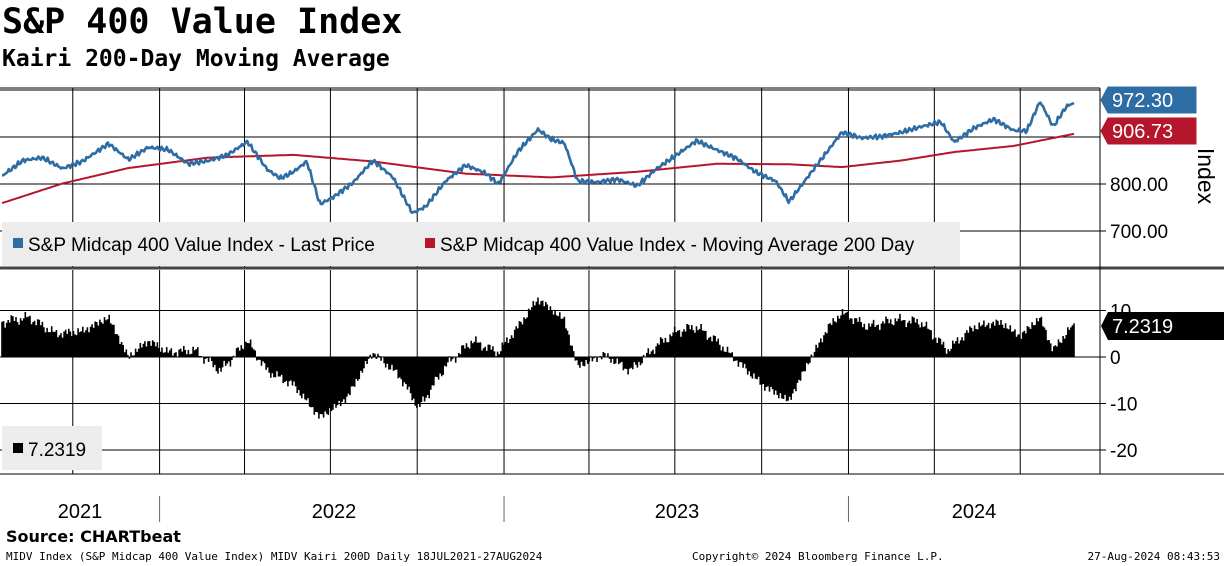 Image resolution: width=1224 pixels, height=566 pixels. What do you see at coordinates (677, 512) in the screenshot?
I see `x-tick-label-year: 2023` at bounding box center [677, 512].